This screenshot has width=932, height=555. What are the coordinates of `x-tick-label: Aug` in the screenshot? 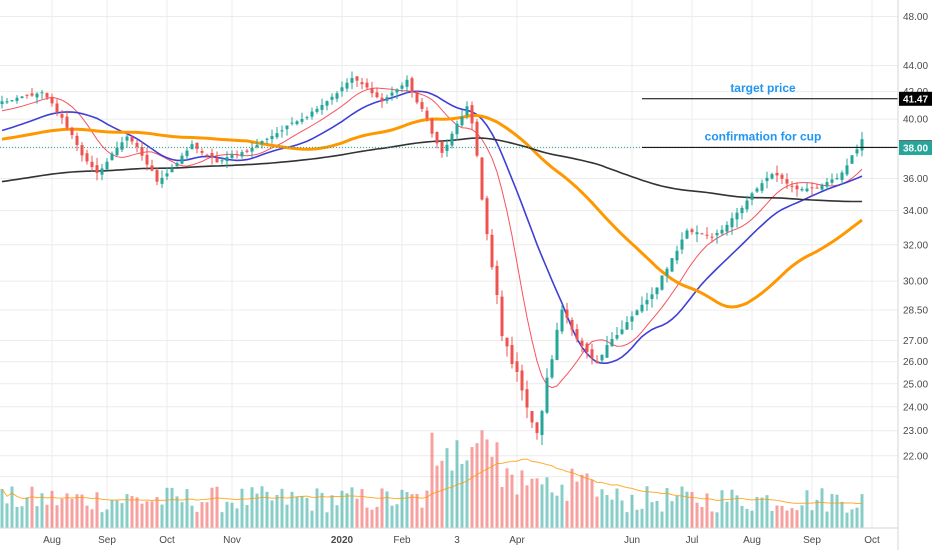 It's located at (752, 540).